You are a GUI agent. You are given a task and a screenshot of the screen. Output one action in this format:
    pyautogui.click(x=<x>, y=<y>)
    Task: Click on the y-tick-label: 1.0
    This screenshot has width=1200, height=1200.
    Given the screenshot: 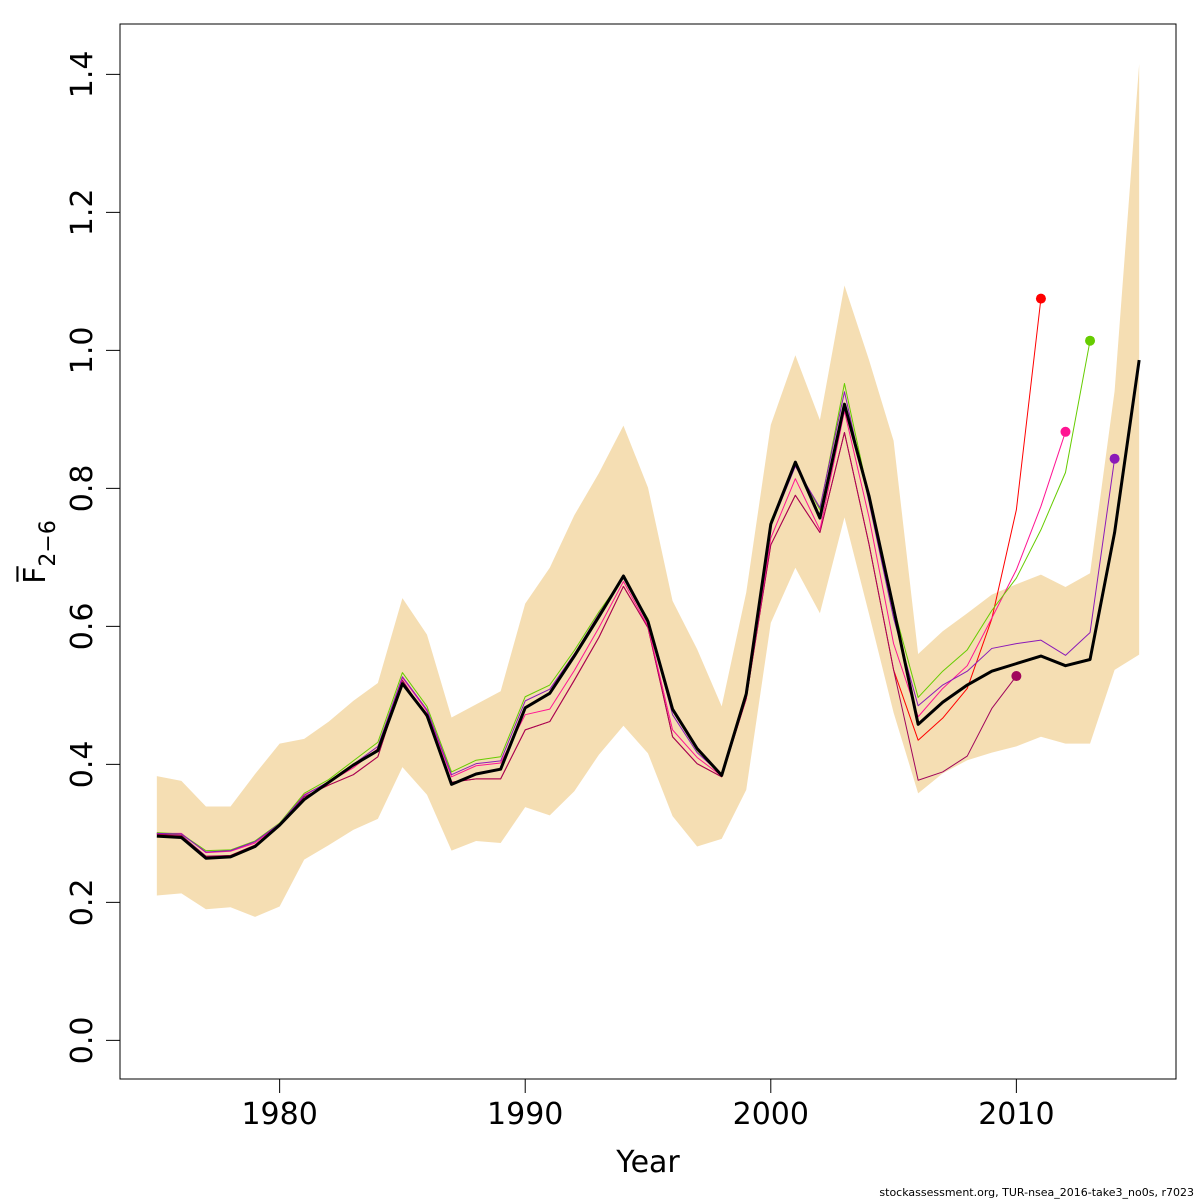 What is the action you would take?
    pyautogui.click(x=82, y=351)
    